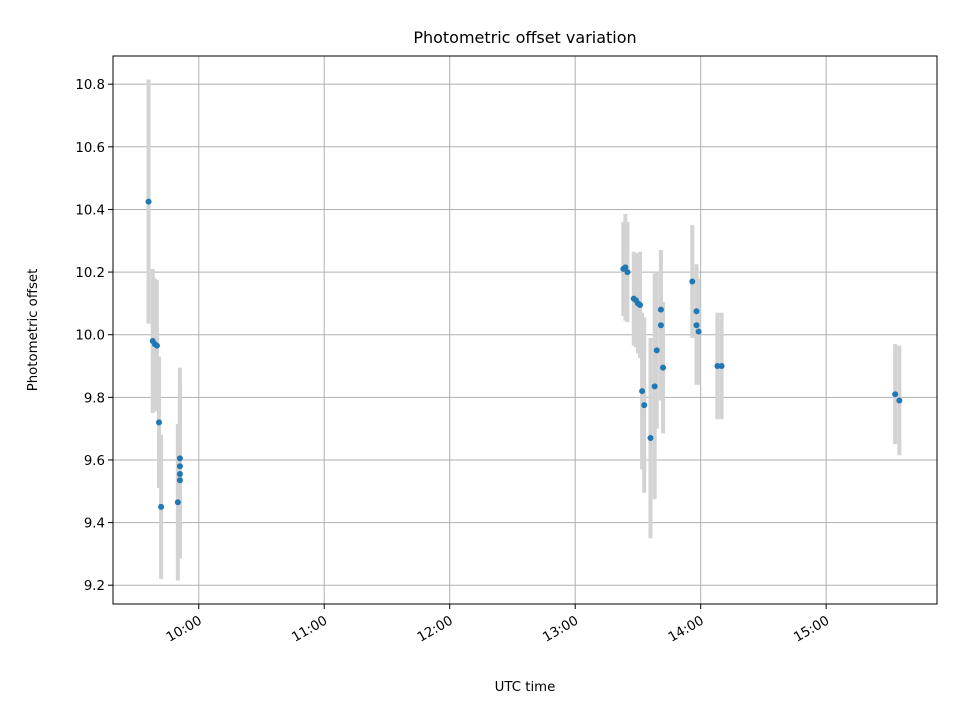  What do you see at coordinates (94, 461) in the screenshot?
I see `y-tick-label: 9.6` at bounding box center [94, 461].